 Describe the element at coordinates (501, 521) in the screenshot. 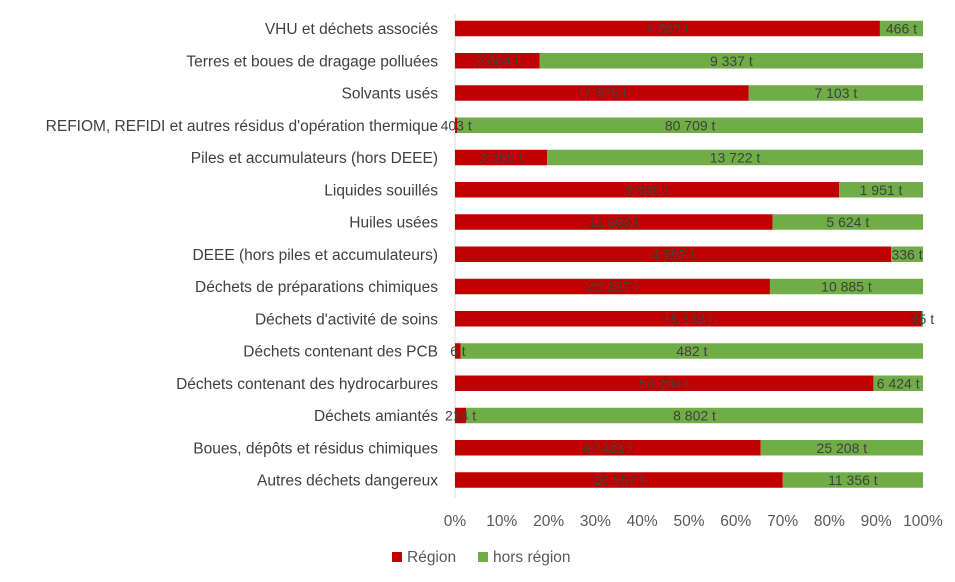

I see `x-tick-label: 10%` at that location.